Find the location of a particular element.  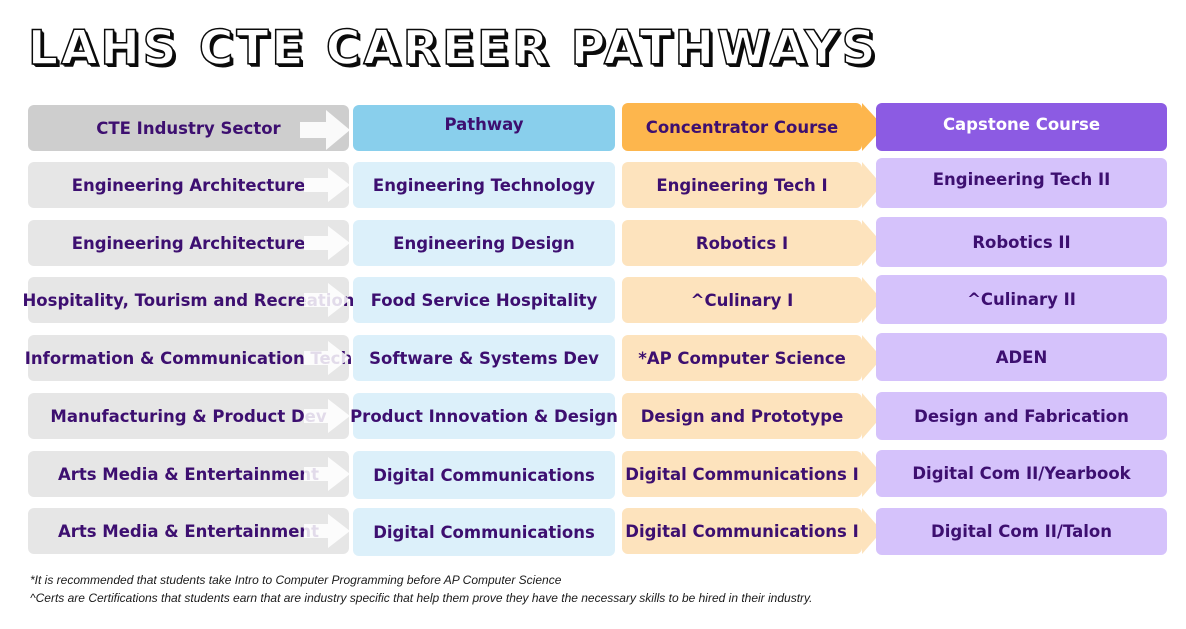

table-row-2-concentrator: Robotics I is located at coordinates (742, 243).